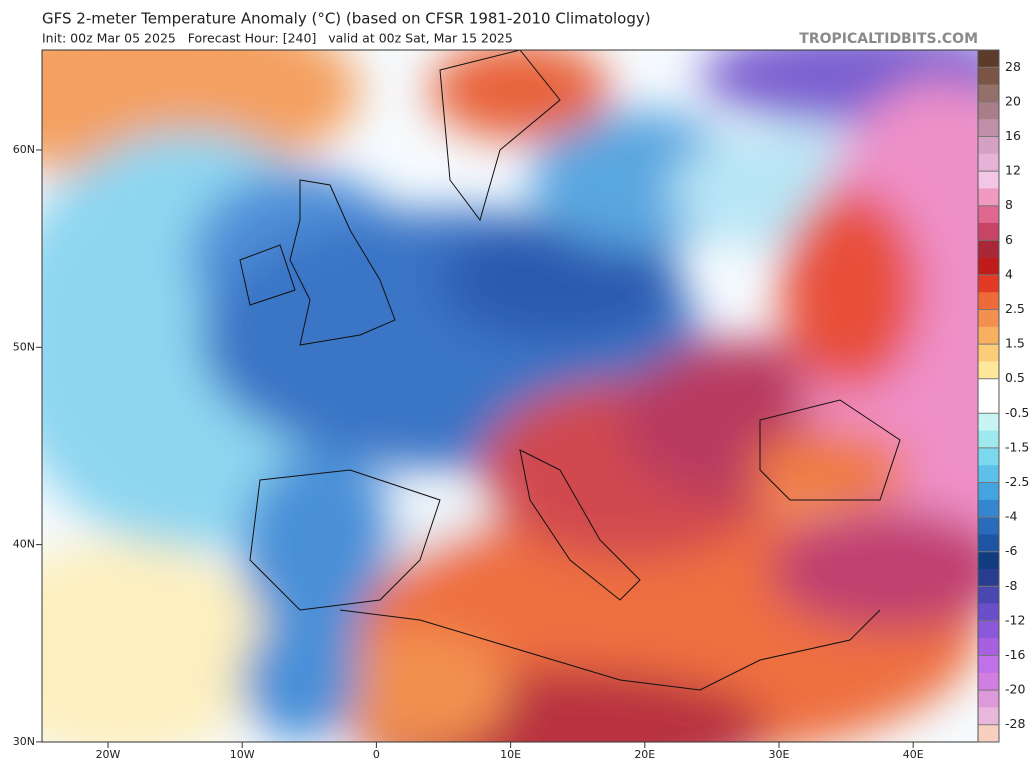 This screenshot has height=767, width=1035. Describe the element at coordinates (888, 39) in the screenshot. I see `source: TROPICALTIDBITS.COM` at that location.